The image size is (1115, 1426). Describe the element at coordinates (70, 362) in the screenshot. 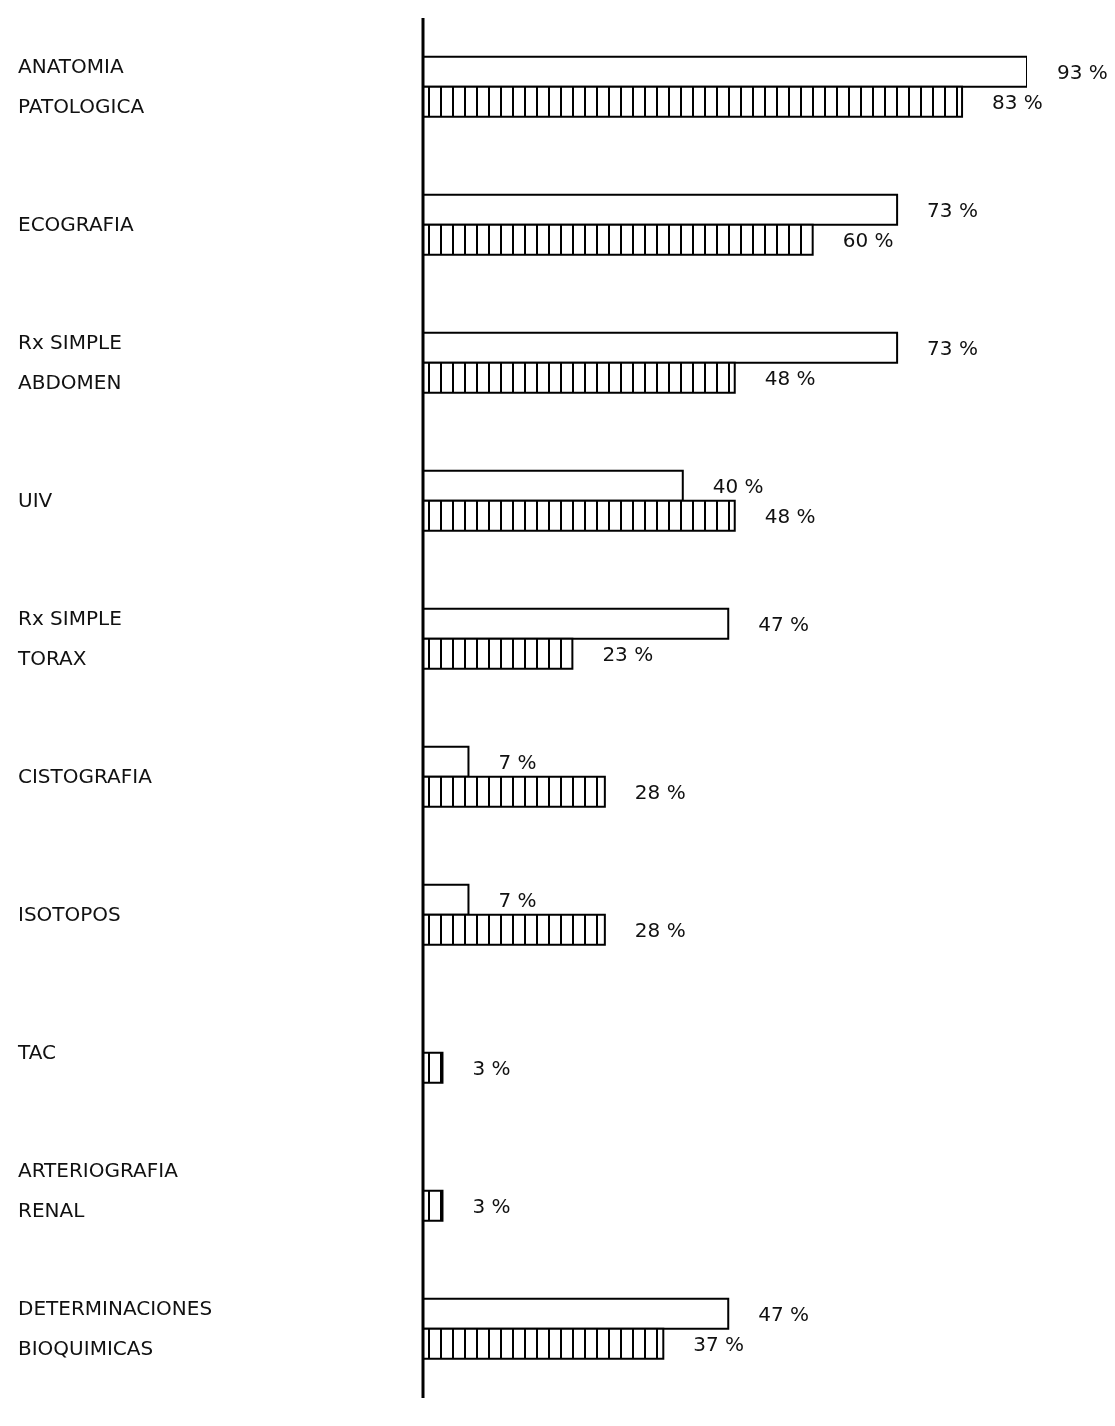

I see `y-tick-label: Rx SIMPLE ABDOMEN` at that location.